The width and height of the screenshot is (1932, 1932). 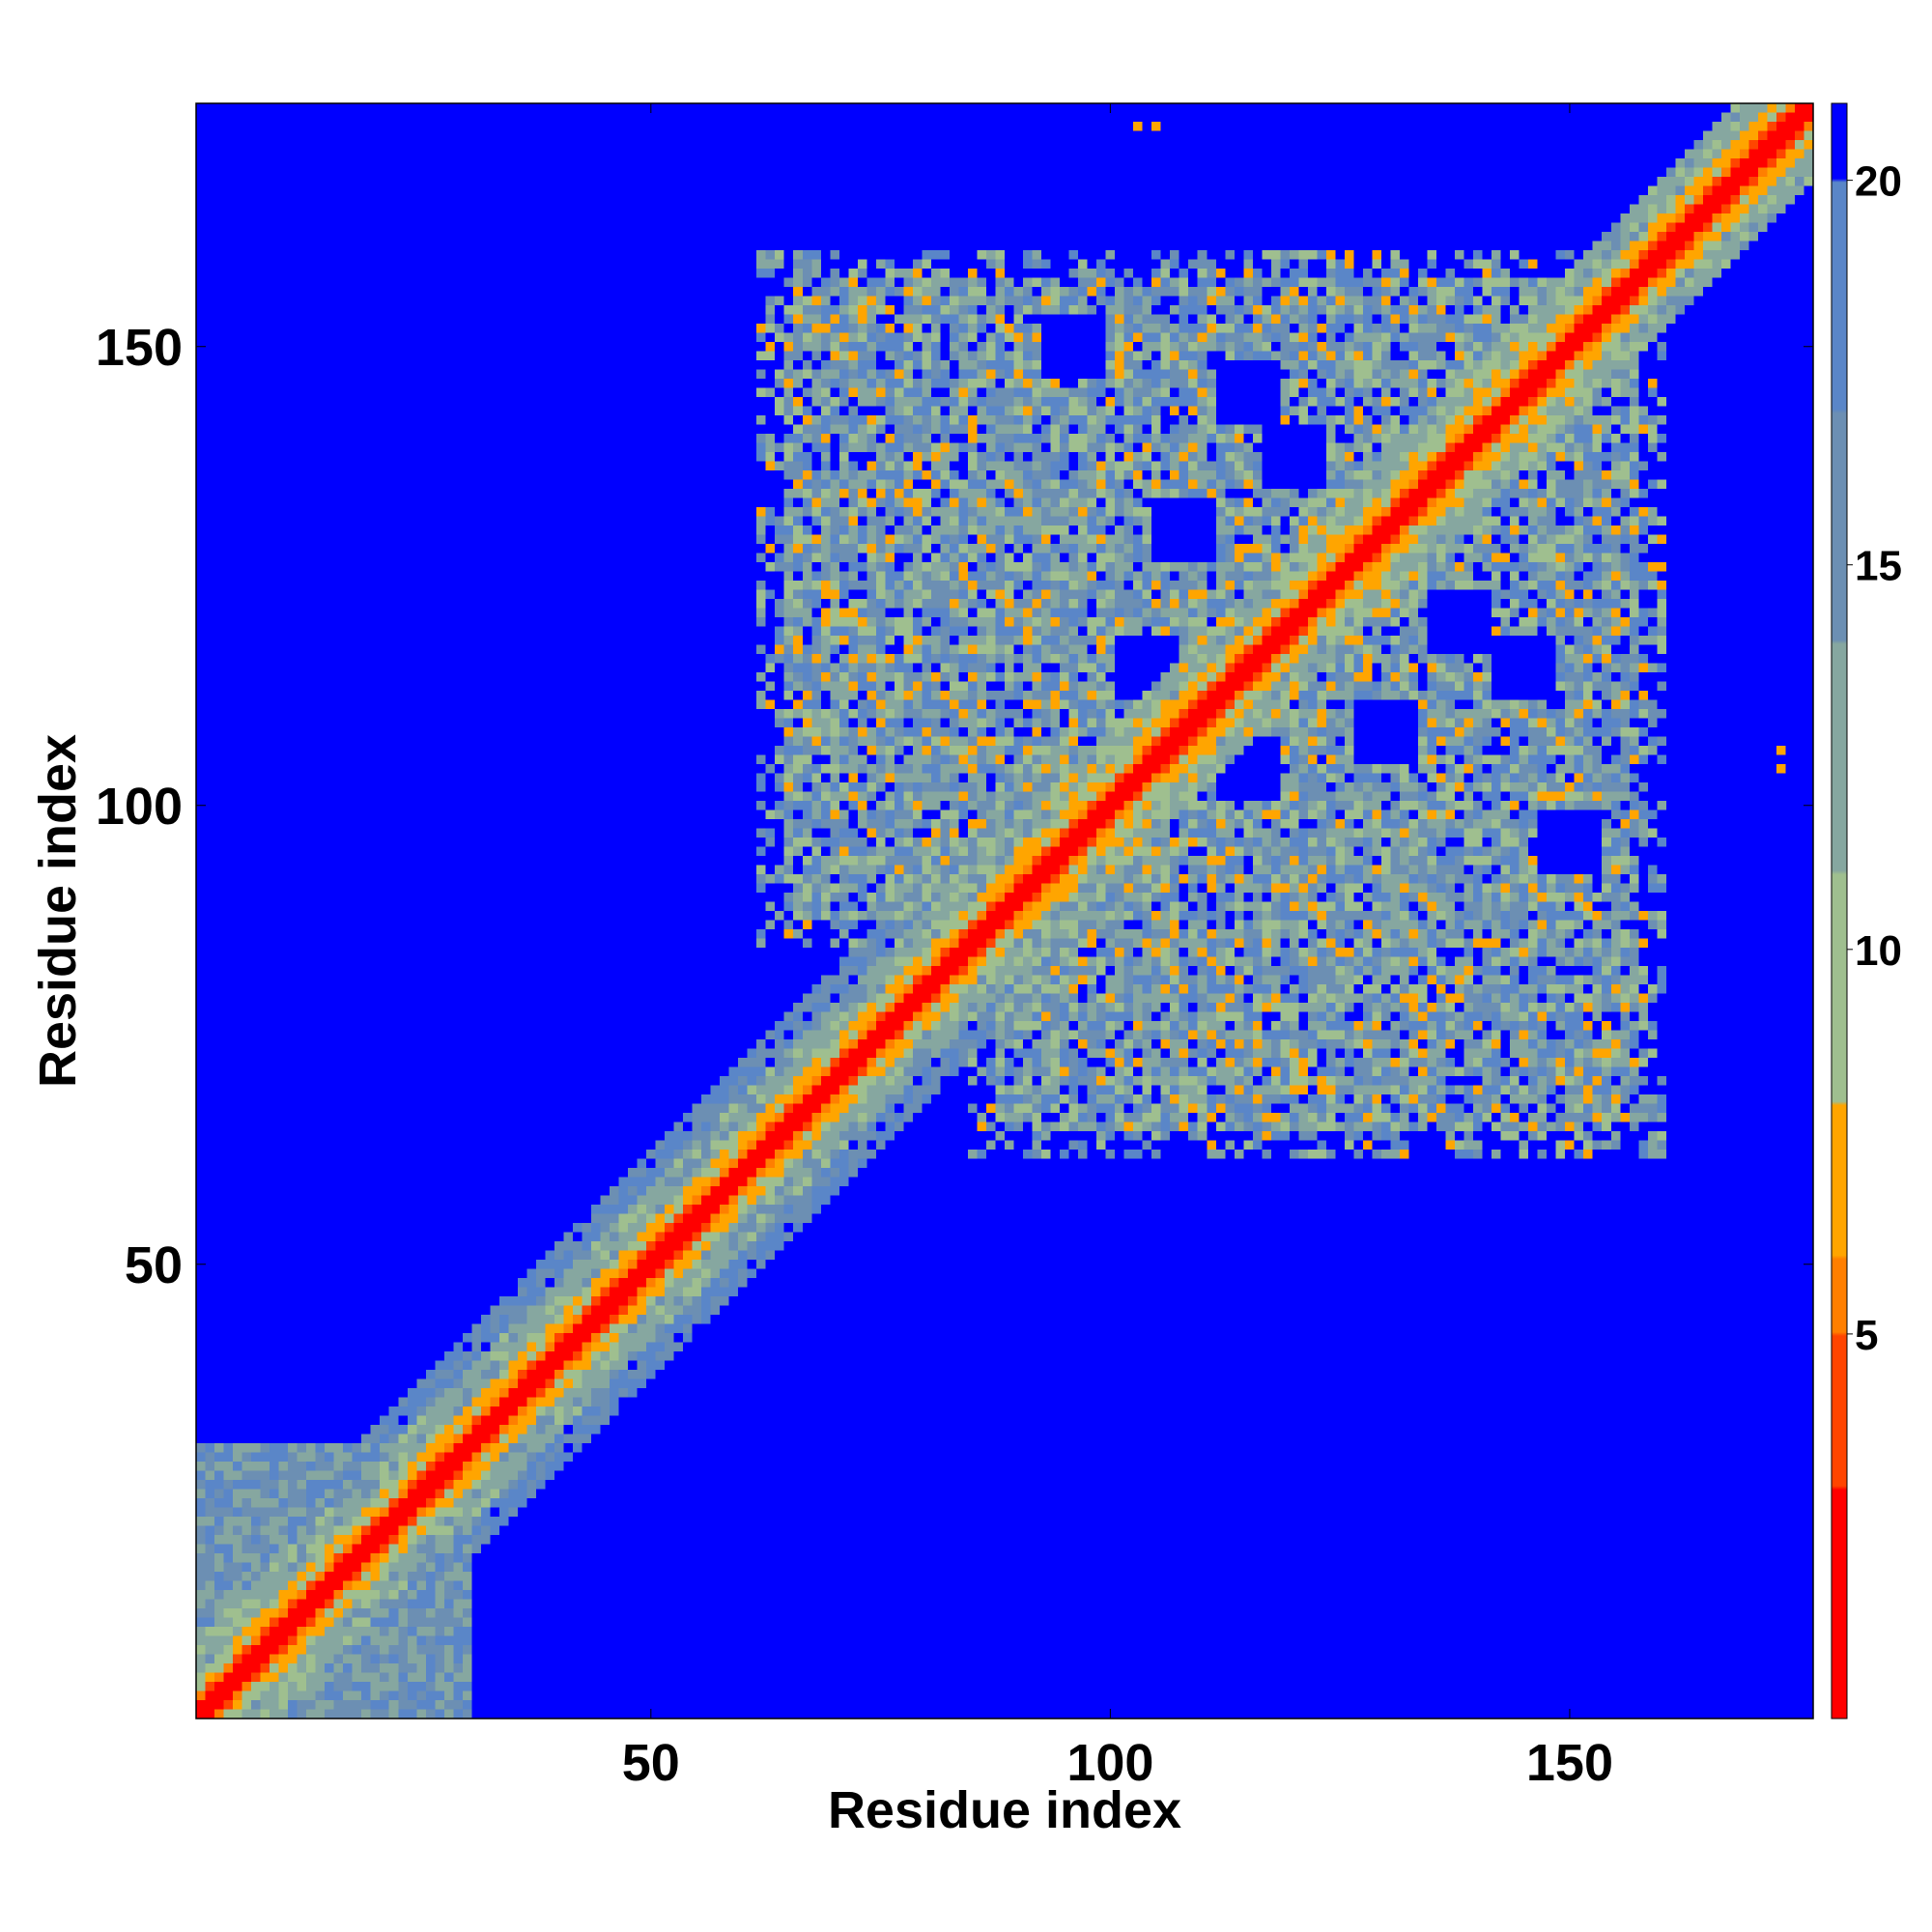 I want to click on y-tick-label: 50, so click(x=154, y=1265).